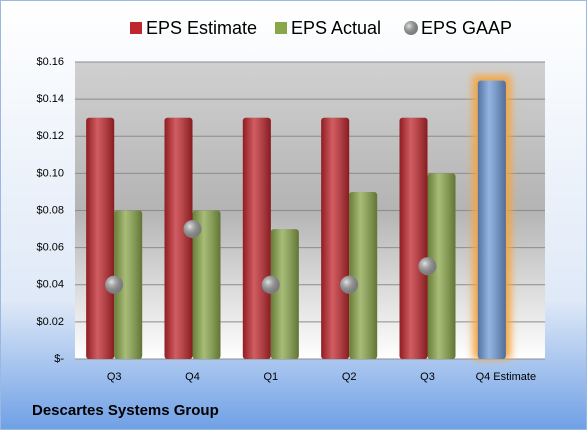  What do you see at coordinates (125, 410) in the screenshot?
I see `footer: Descartes Systems Group` at bounding box center [125, 410].